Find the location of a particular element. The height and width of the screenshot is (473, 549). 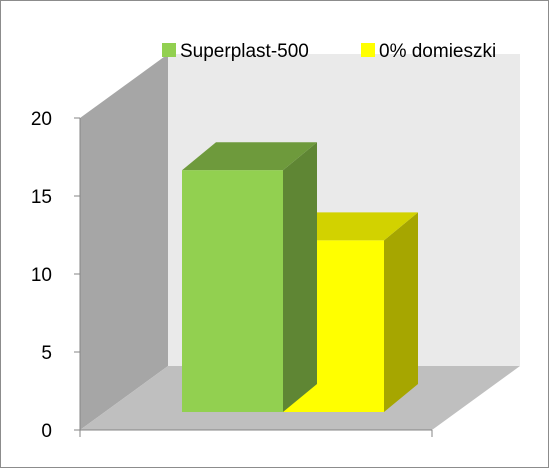

y-tick-label: 10 is located at coordinates (41, 275).